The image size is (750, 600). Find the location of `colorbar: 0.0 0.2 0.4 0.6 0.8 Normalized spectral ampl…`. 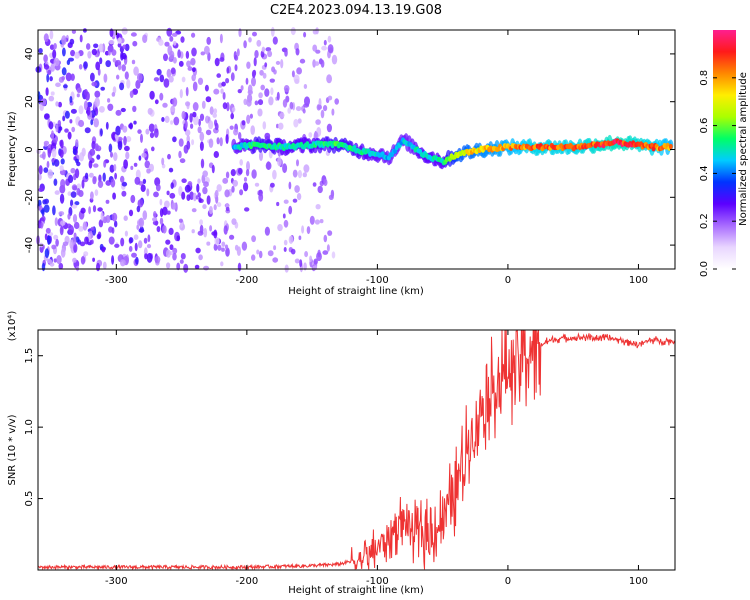

colorbar: 0.0 0.2 0.4 0.6 0.8 Normalized spectral ampl… is located at coordinates (724, 153).